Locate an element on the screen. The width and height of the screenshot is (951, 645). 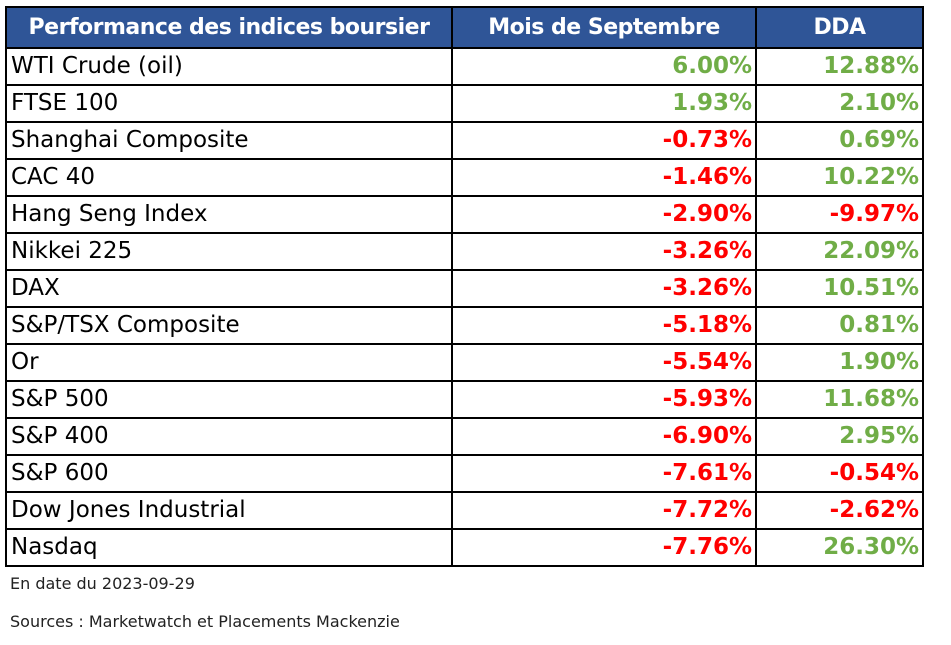
table-row: S&P/TSX Composite -5.18% 0.81% is located at coordinates (464, 325).